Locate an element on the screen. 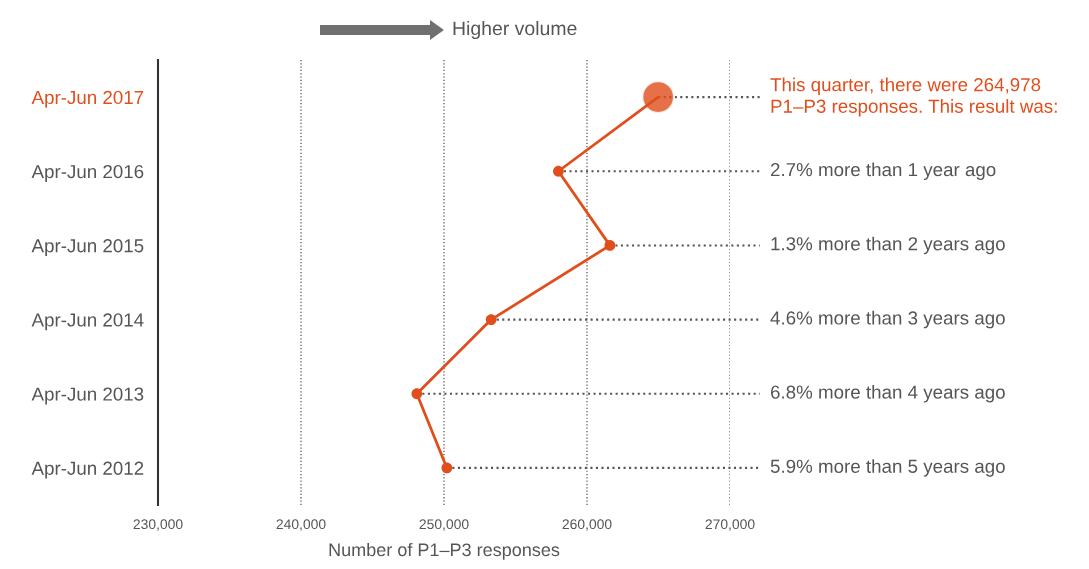  x-tick-label: 270,000 is located at coordinates (730, 525).